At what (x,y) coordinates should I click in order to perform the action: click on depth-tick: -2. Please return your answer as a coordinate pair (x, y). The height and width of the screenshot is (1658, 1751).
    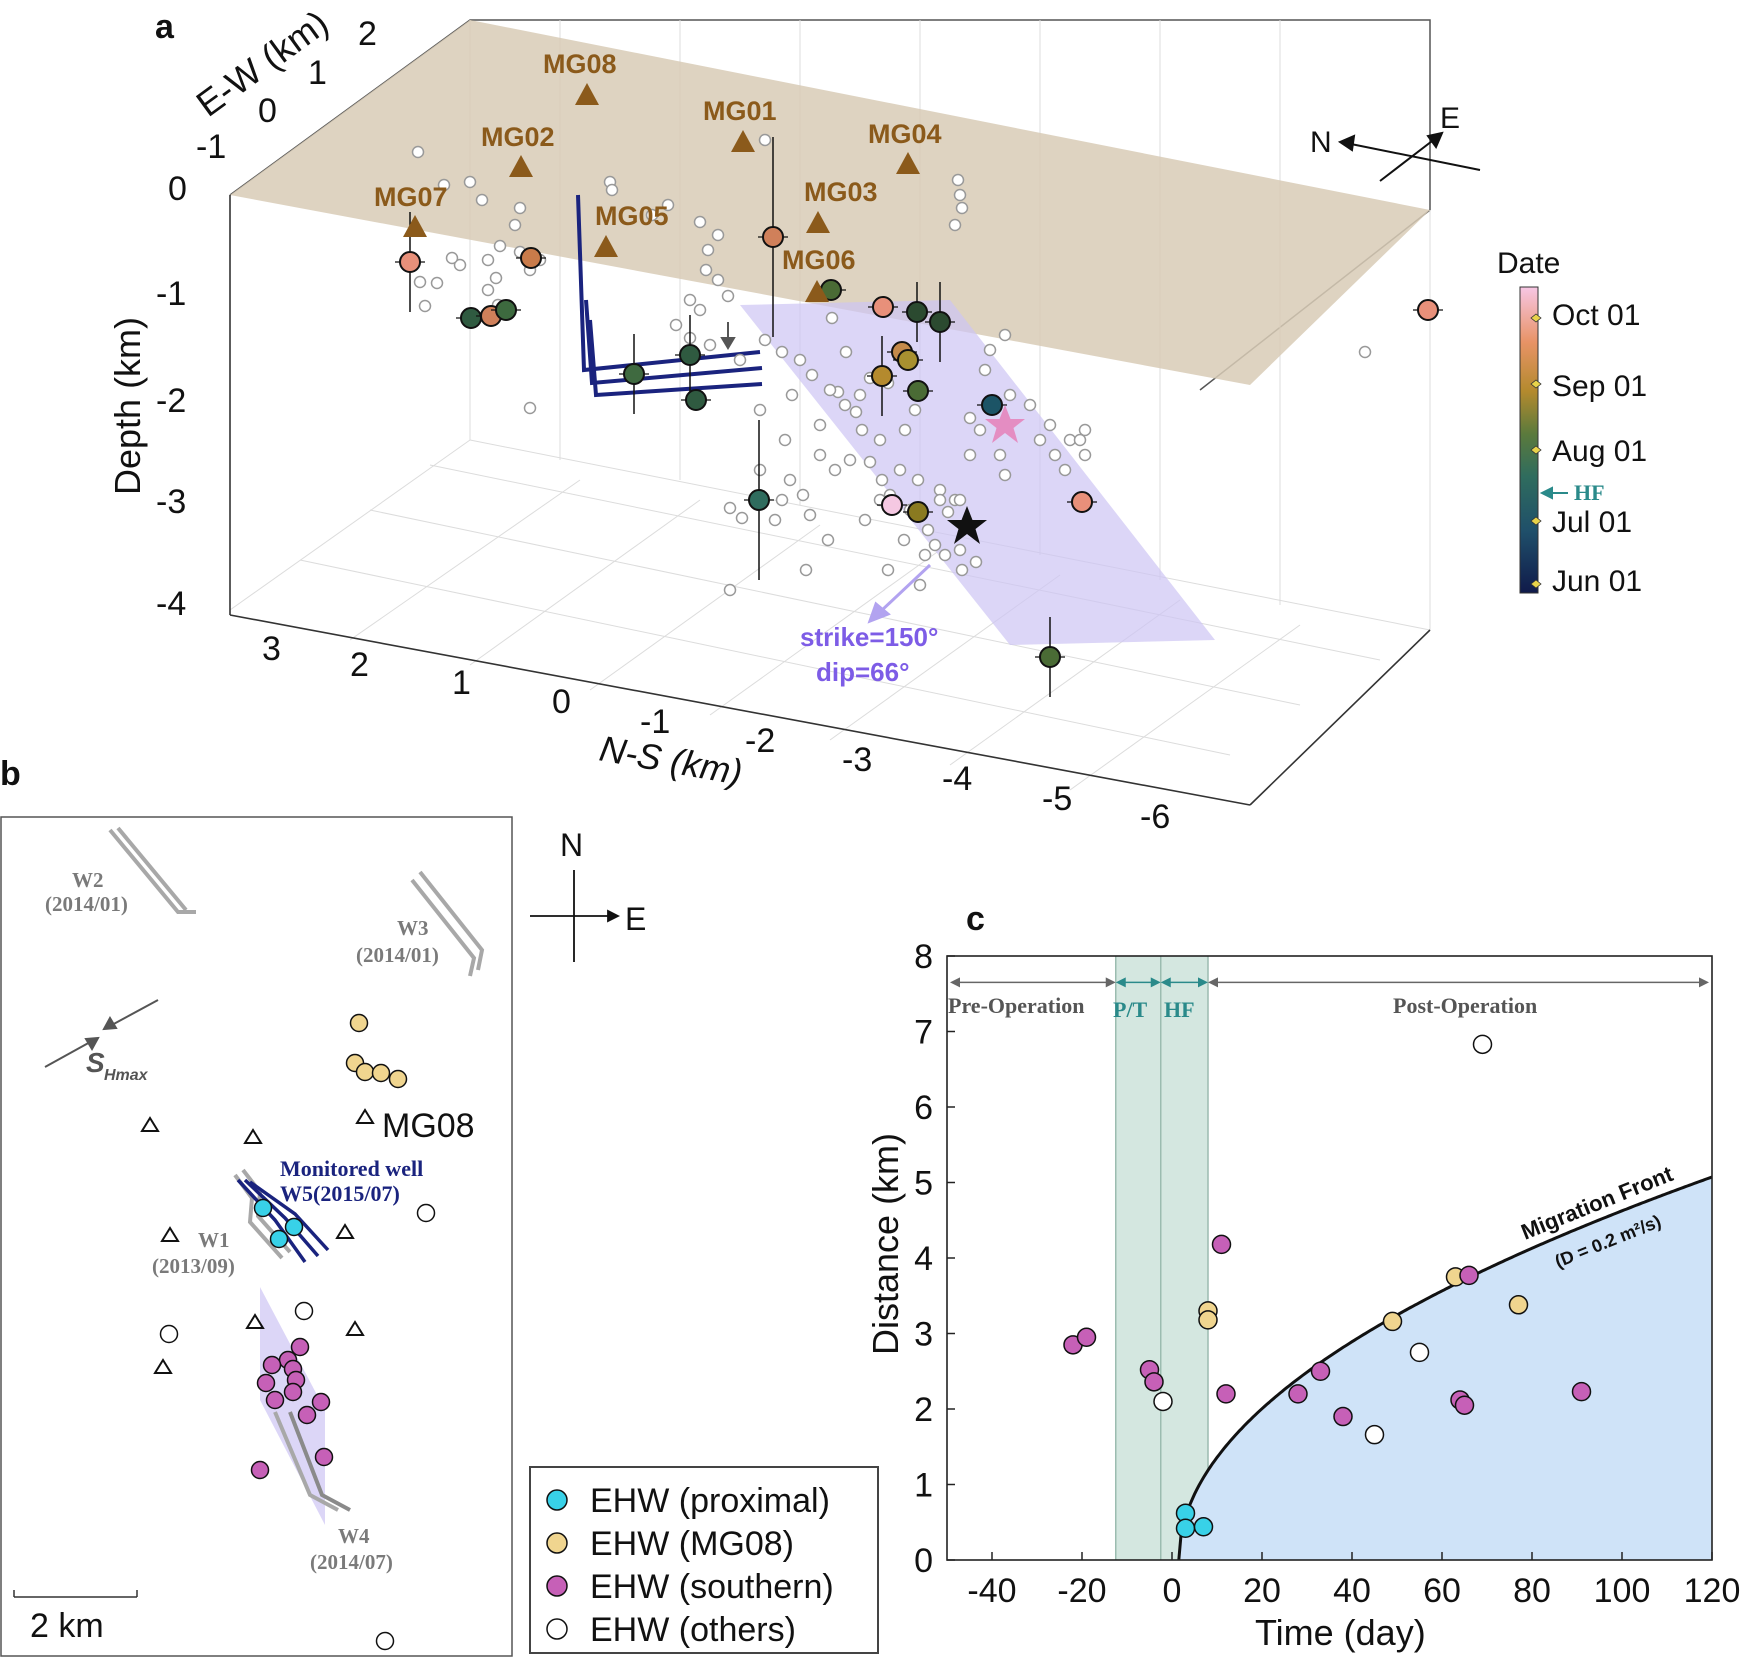
    Looking at the image, I should click on (171, 401).